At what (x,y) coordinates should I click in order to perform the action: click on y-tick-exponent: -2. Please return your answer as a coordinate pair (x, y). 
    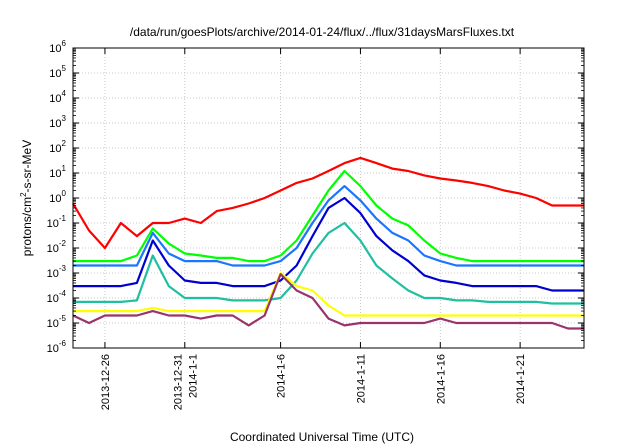
    Looking at the image, I should click on (63, 243).